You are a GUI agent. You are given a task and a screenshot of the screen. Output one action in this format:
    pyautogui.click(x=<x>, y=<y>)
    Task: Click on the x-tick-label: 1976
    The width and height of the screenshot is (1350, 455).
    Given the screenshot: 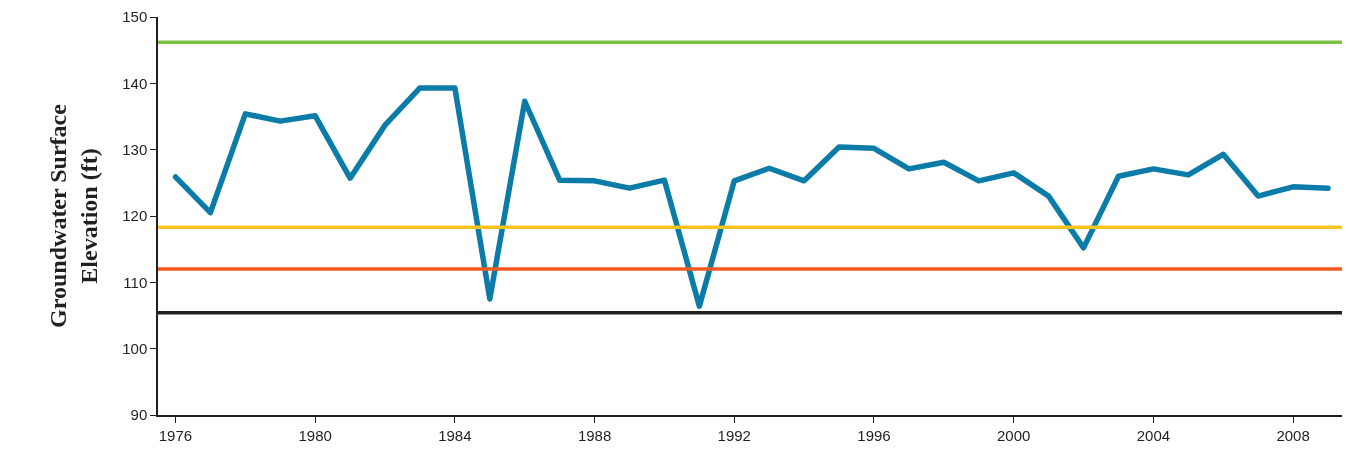 What is the action you would take?
    pyautogui.click(x=175, y=435)
    